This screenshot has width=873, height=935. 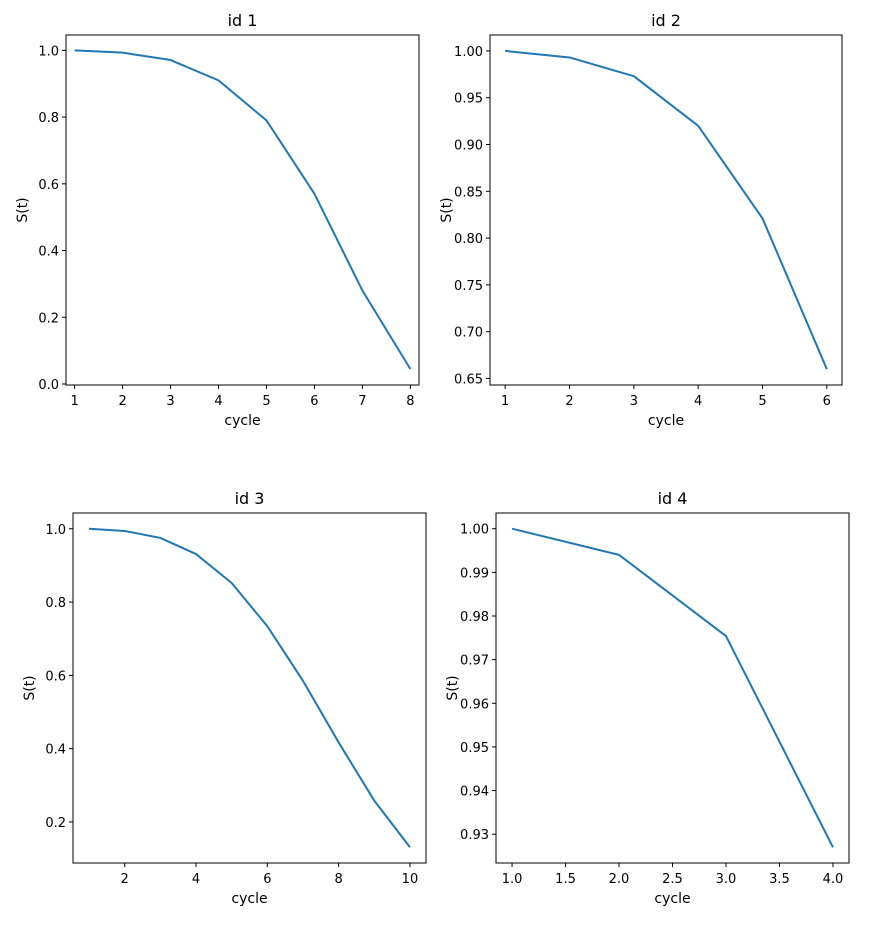 I want to click on x-tick-label: 7, so click(x=362, y=401).